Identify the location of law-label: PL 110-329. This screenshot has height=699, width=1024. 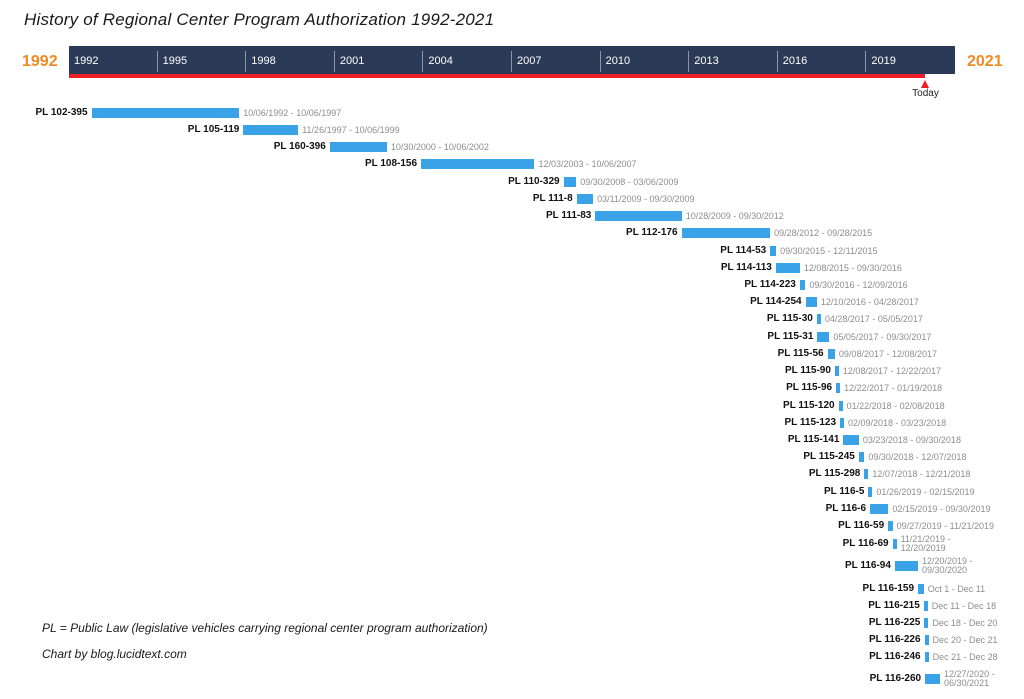
(534, 181).